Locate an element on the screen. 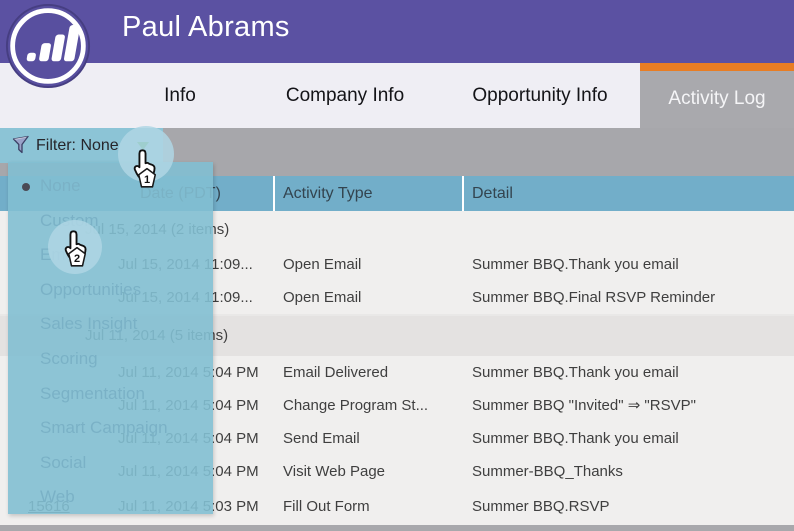  svg-text: 1 is located at coordinates (147, 180).